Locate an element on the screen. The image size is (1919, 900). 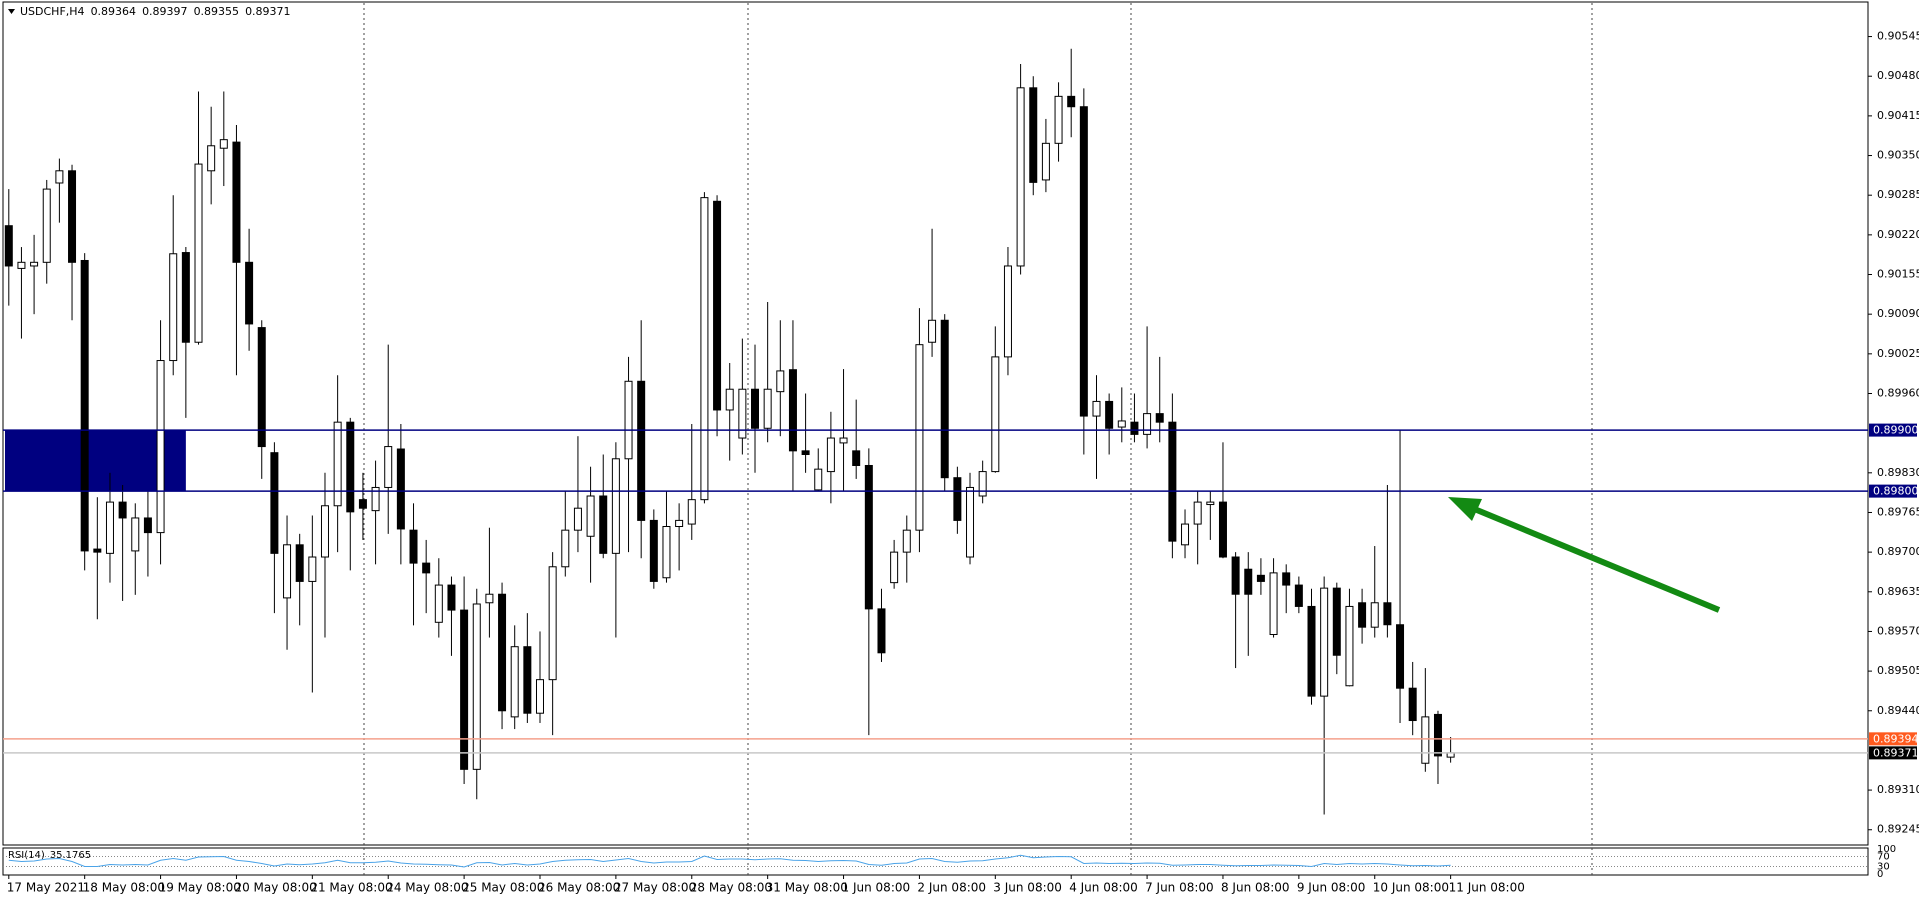
y-tick-label: 0.90155 is located at coordinates (1898, 274).